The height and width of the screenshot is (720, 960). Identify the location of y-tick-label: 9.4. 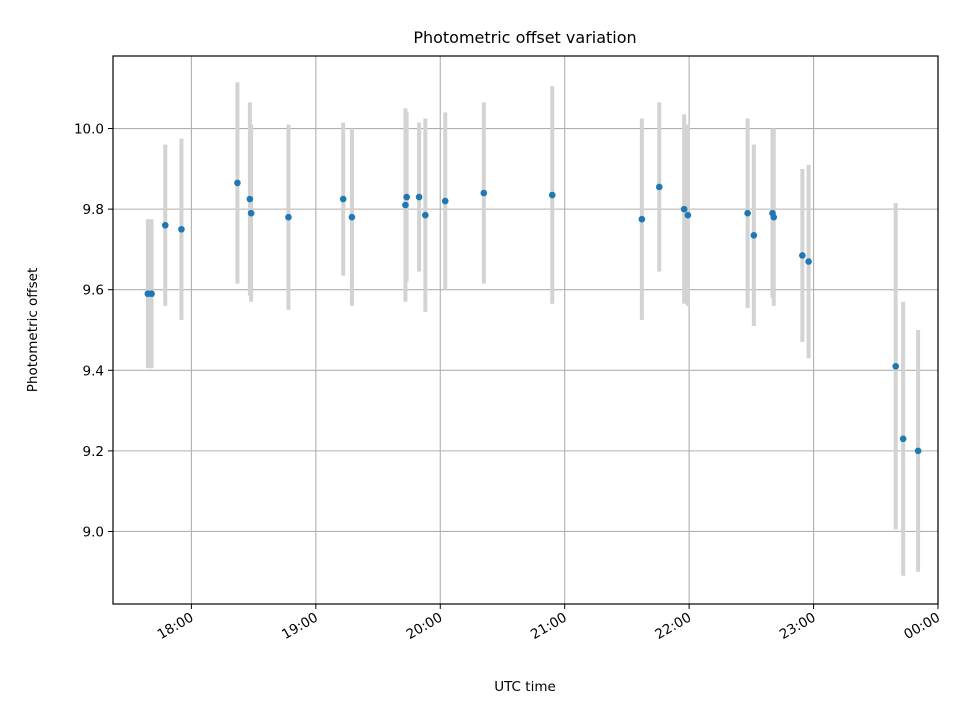
(93, 371).